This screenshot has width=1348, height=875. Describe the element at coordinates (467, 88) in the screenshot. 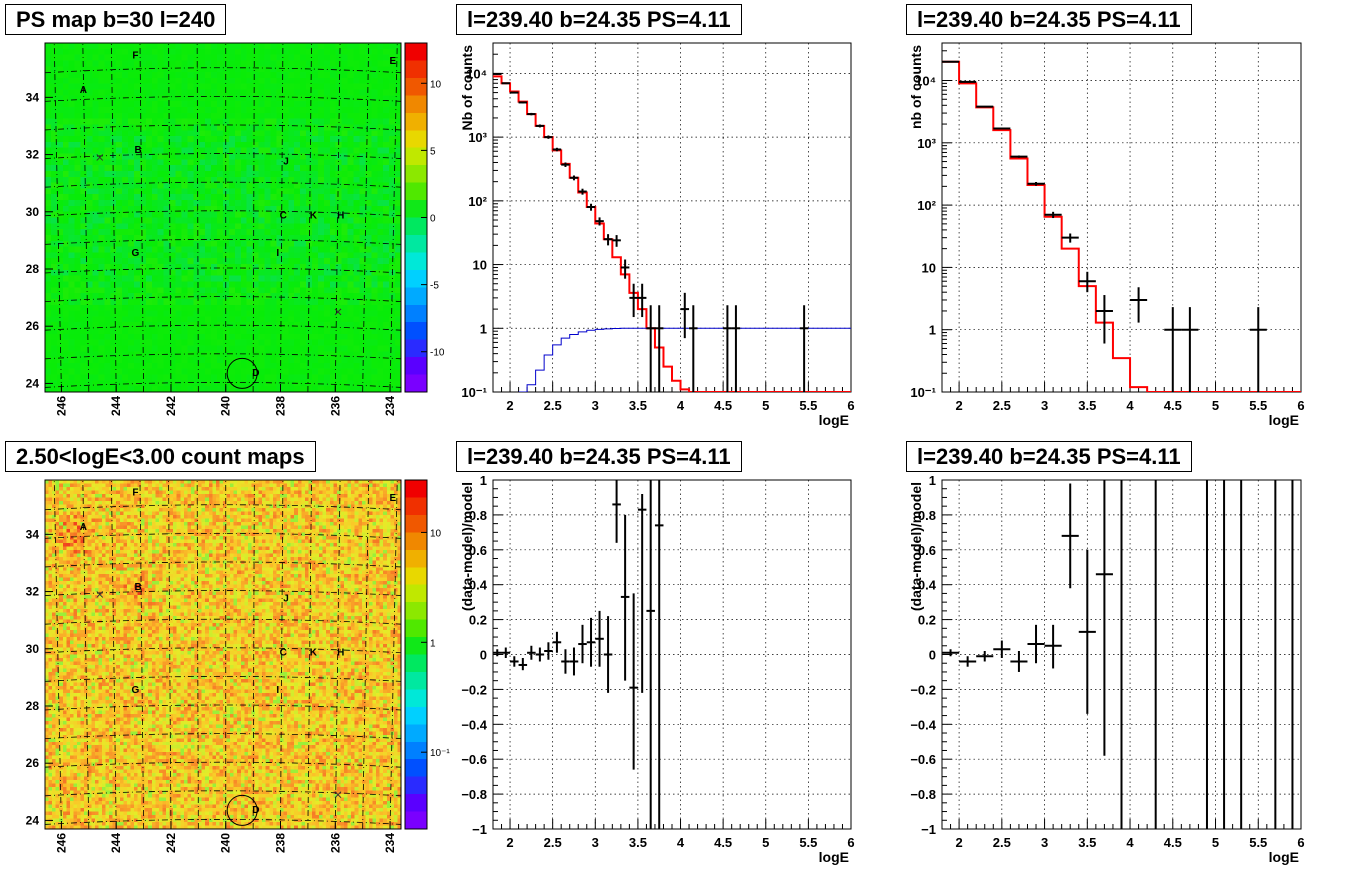

I see `y-axis-label: Nb of counts` at that location.